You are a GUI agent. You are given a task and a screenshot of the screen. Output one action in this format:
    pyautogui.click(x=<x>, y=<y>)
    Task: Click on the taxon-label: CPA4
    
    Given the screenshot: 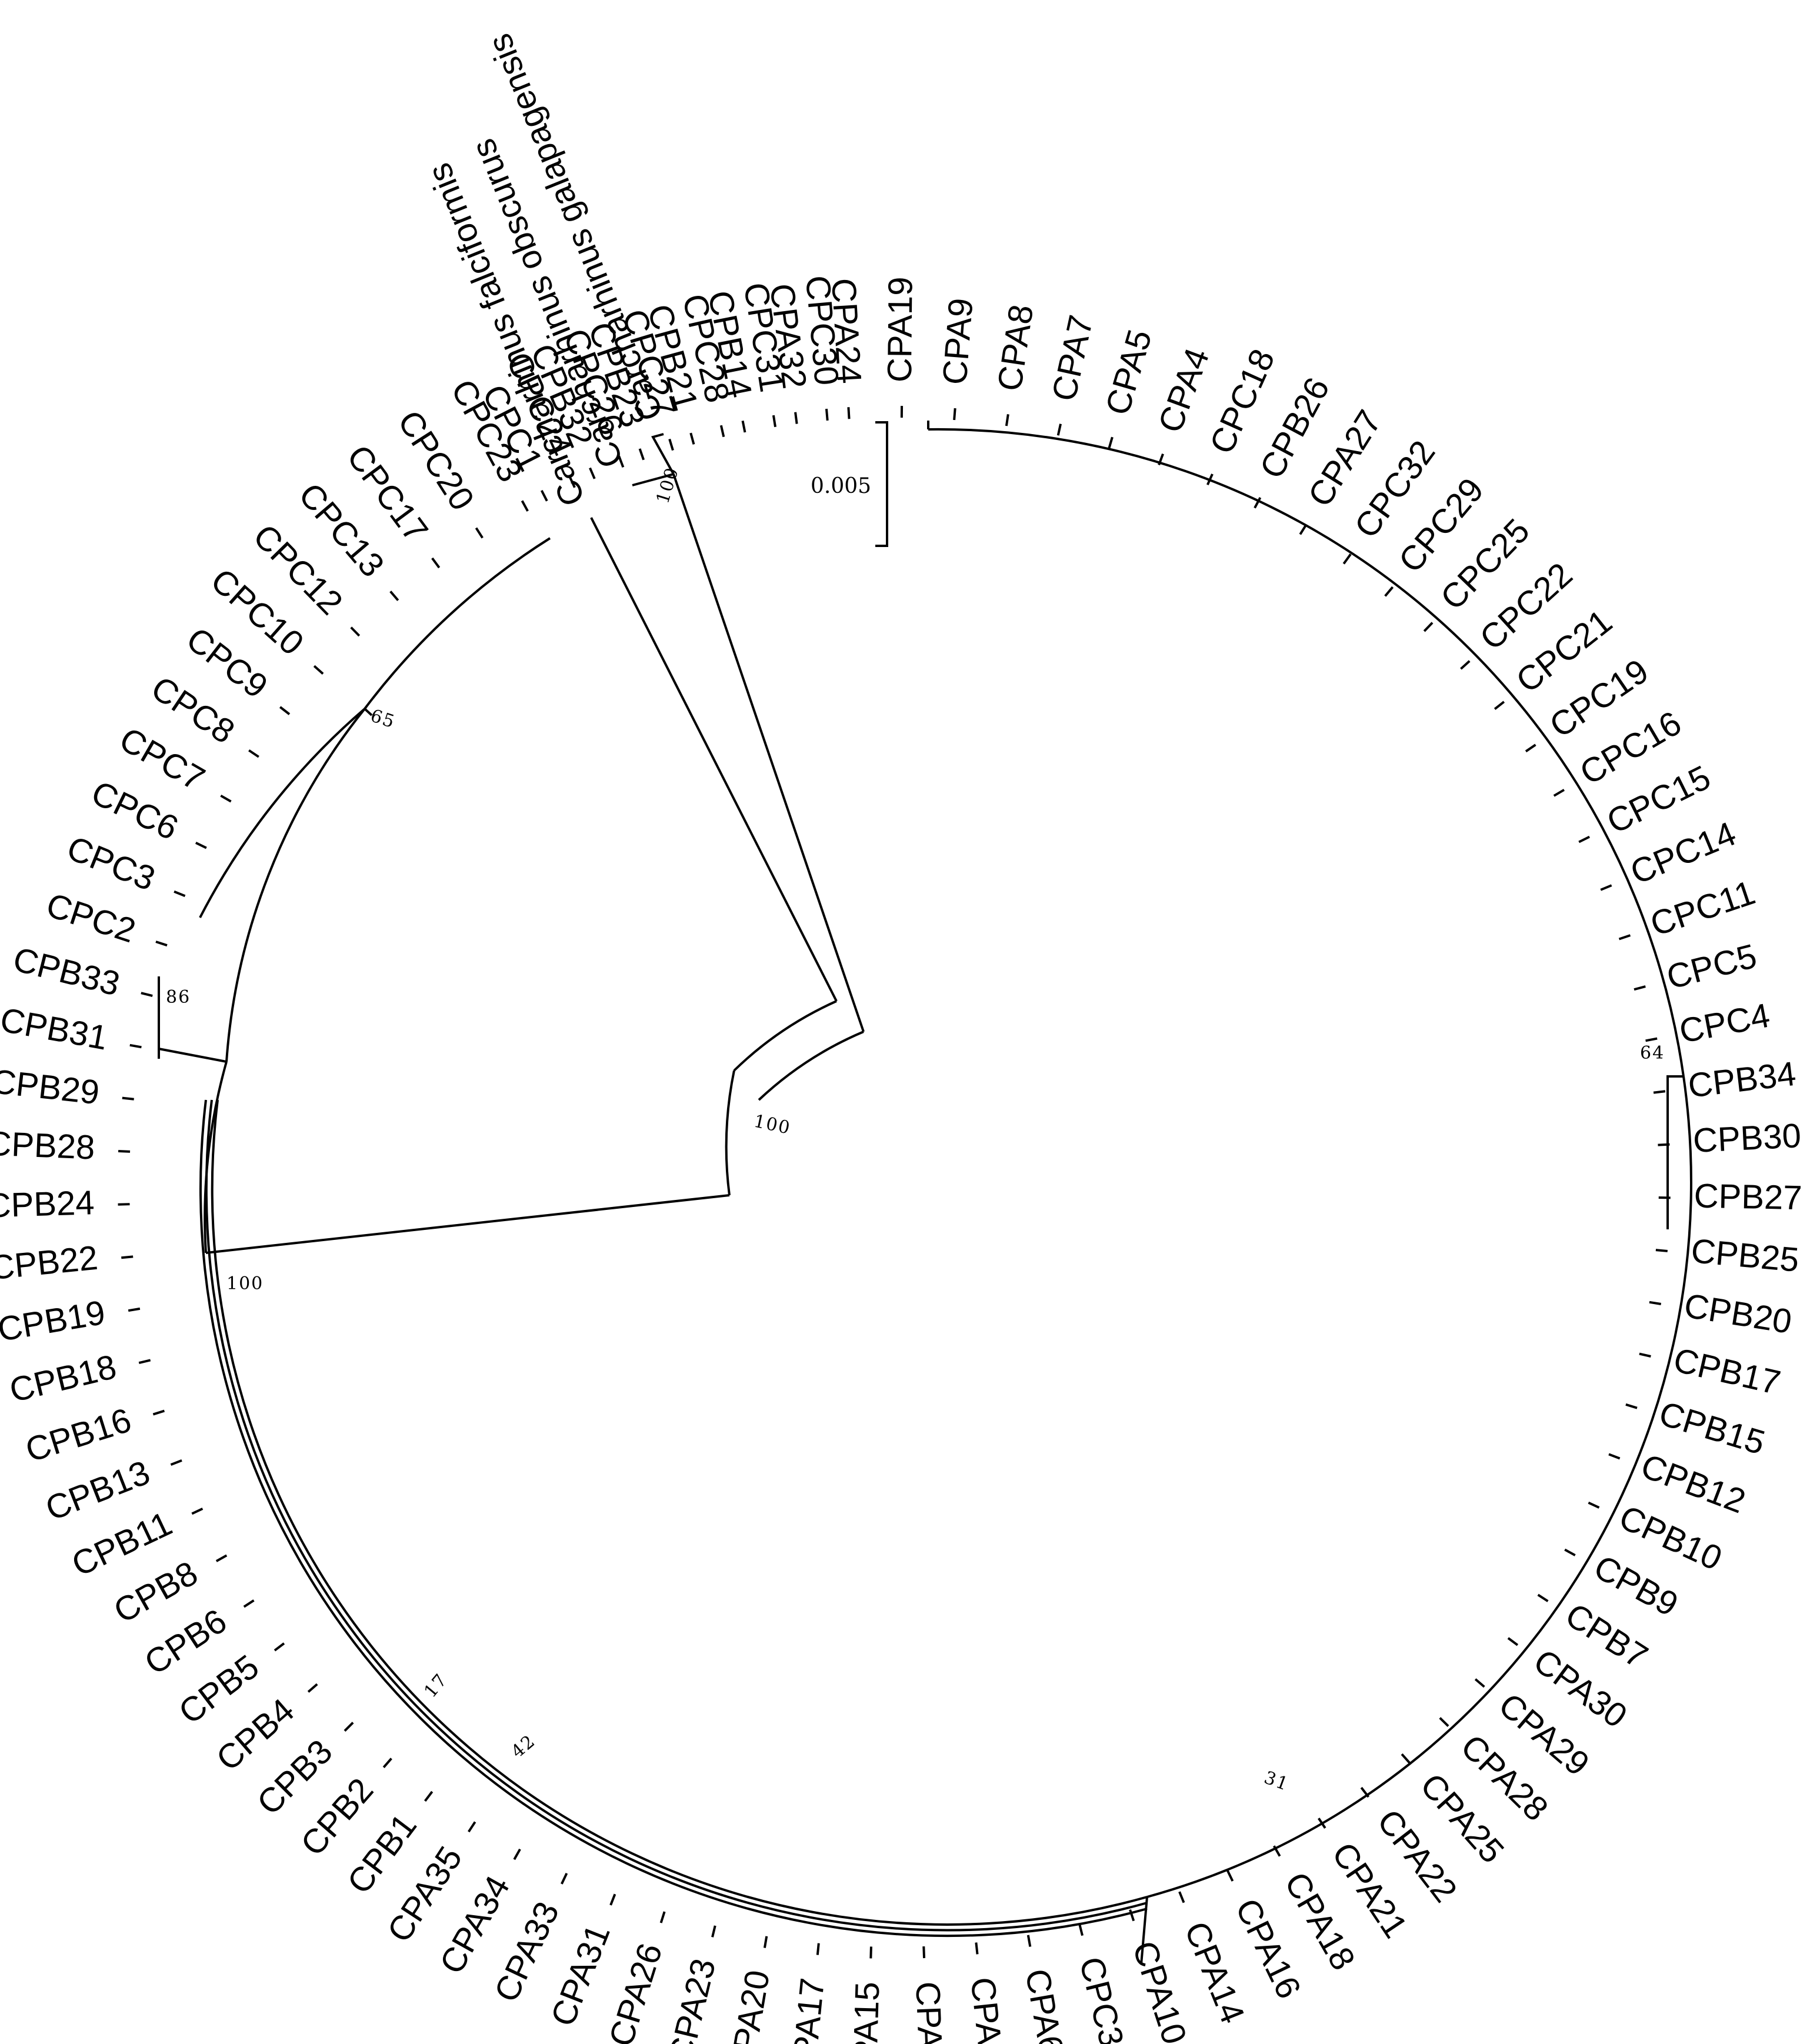 What is the action you would take?
    pyautogui.click(x=1183, y=390)
    